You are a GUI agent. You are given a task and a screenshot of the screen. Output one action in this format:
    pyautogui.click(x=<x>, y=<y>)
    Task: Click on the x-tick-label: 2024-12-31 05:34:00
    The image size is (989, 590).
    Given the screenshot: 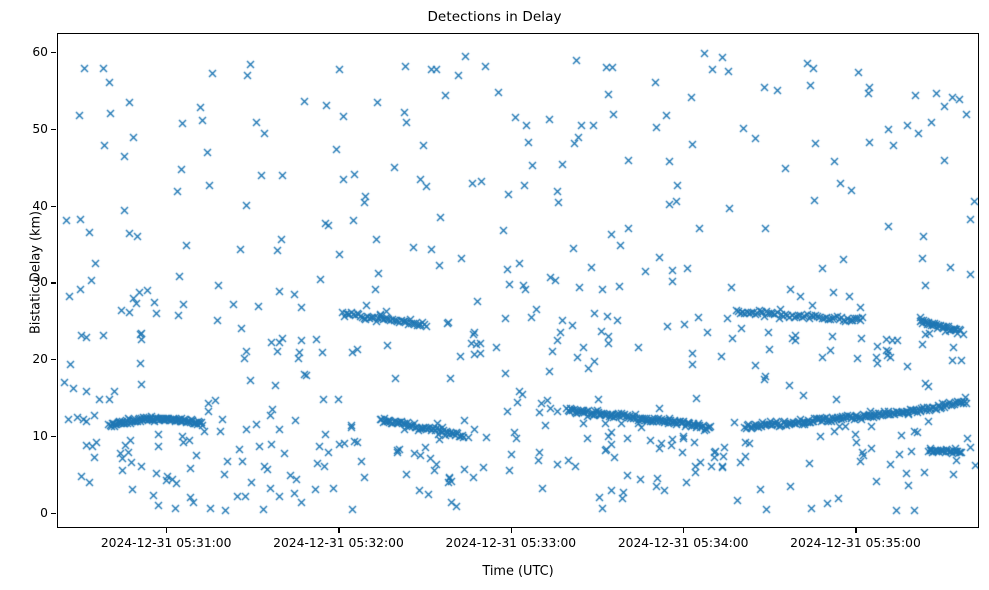 What is the action you would take?
    pyautogui.click(x=683, y=543)
    